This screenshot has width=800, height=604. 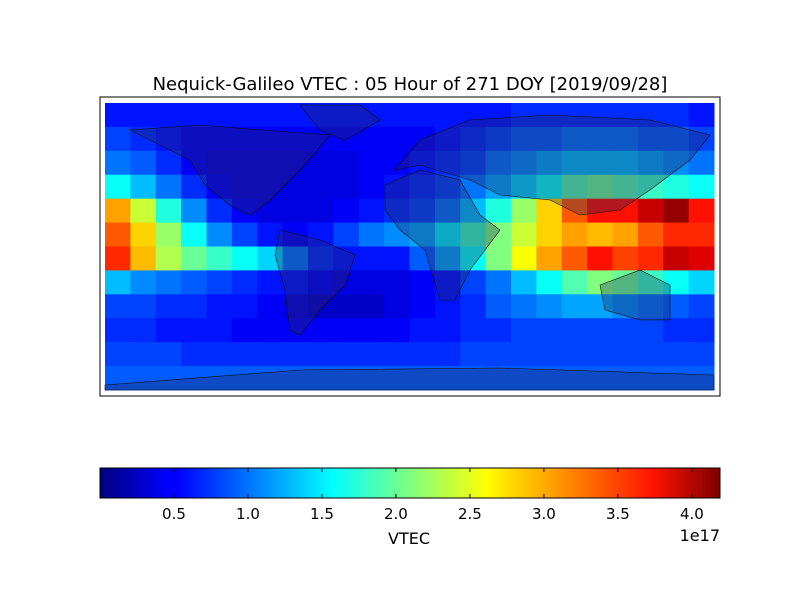 What do you see at coordinates (322, 514) in the screenshot?
I see `colorbar-tick-label: 1.5` at bounding box center [322, 514].